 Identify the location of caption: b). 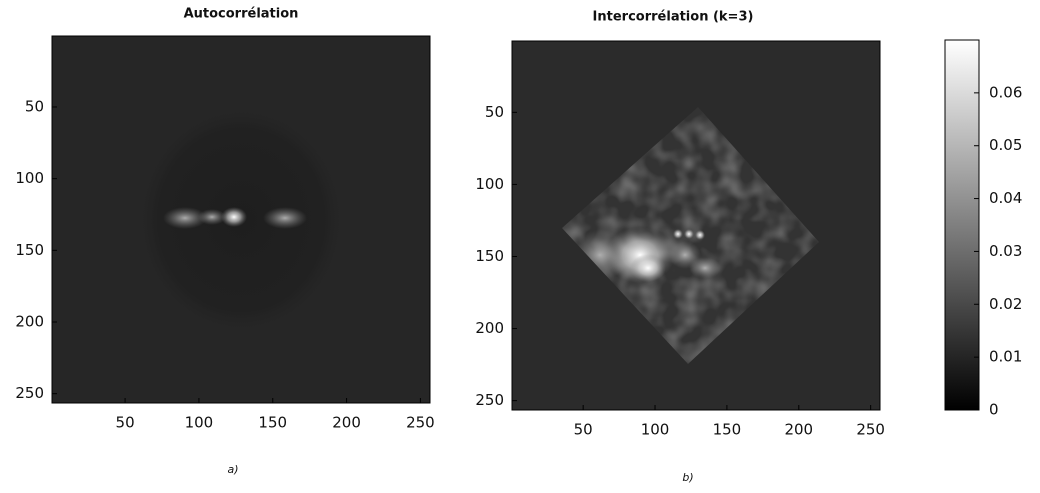
(687, 477).